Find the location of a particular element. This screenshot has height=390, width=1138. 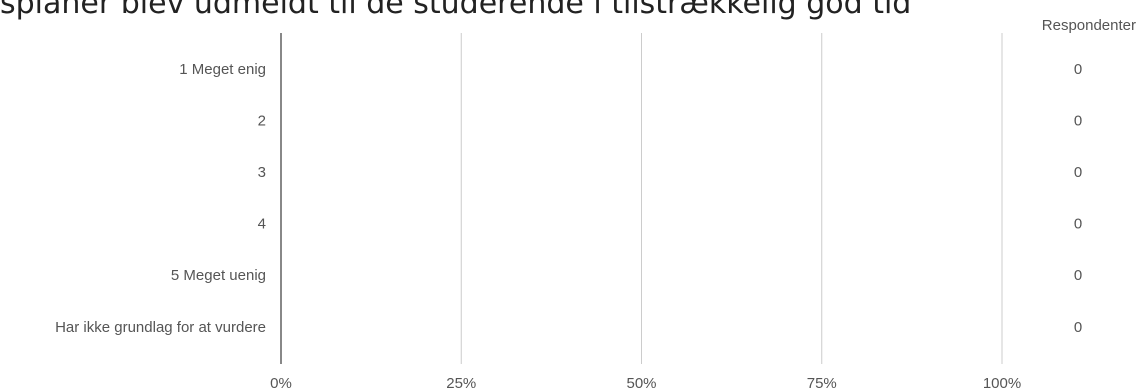

x-tick-label: 0% is located at coordinates (281, 382).